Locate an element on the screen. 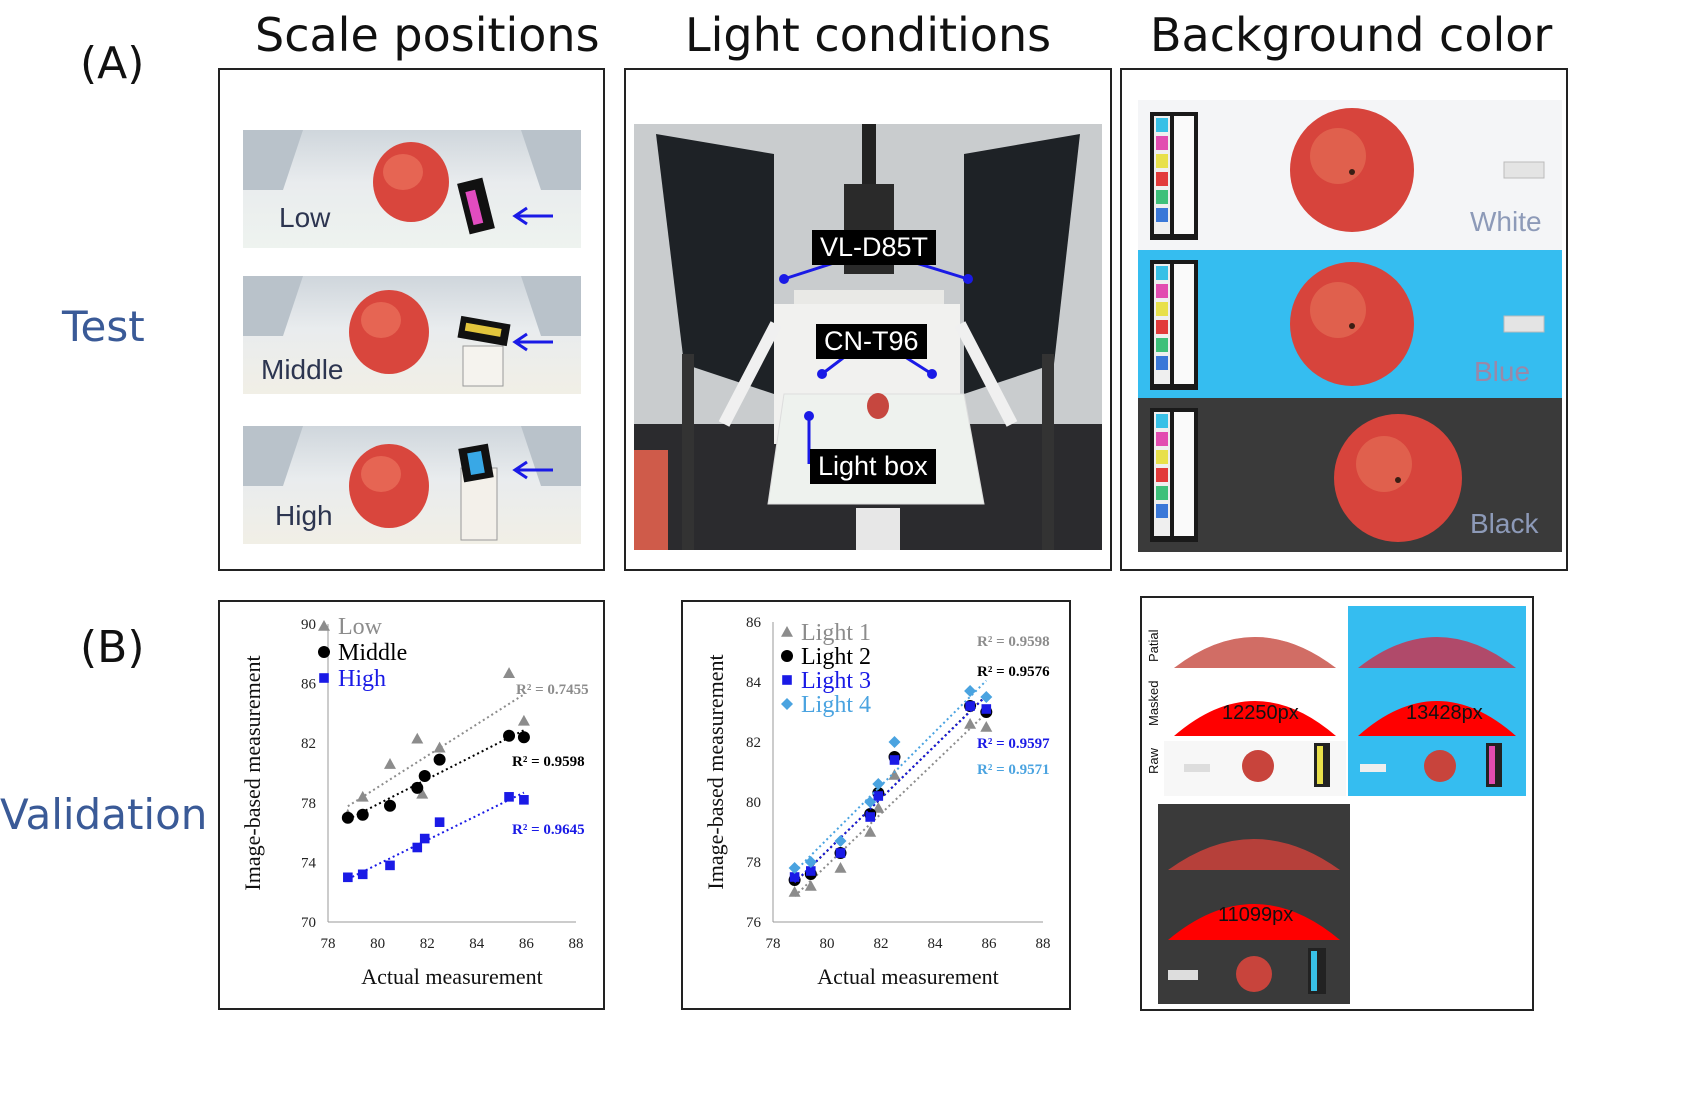 This screenshot has width=1694, height=1099. x-tick-label: 84 is located at coordinates (477, 944).